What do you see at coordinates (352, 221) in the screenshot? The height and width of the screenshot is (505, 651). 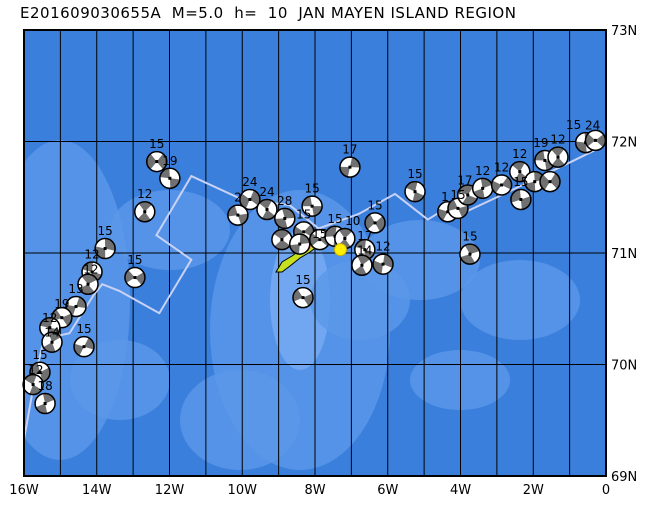 I see `depth-label: 10` at bounding box center [352, 221].